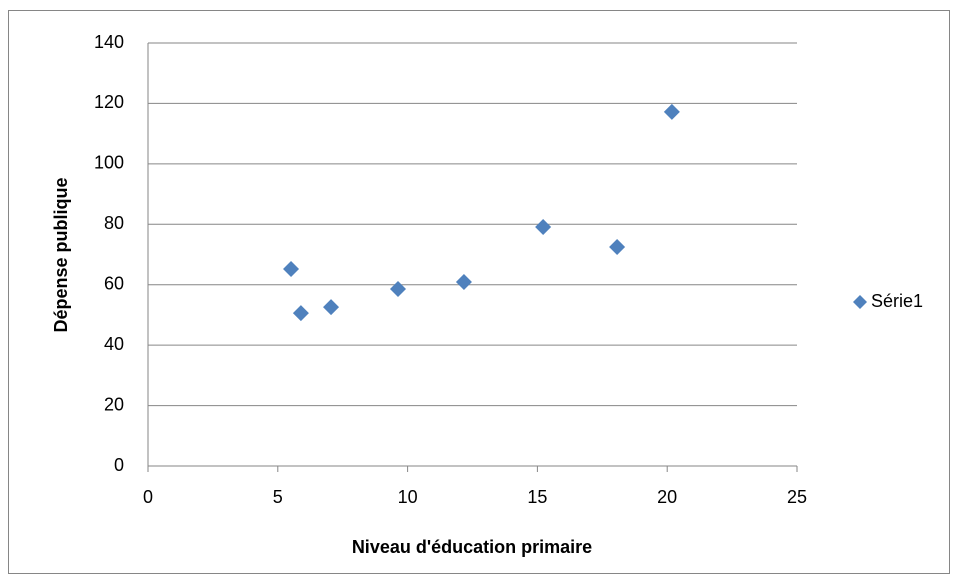 The width and height of the screenshot is (958, 582). I want to click on x-tick-label: 5, so click(278, 497).